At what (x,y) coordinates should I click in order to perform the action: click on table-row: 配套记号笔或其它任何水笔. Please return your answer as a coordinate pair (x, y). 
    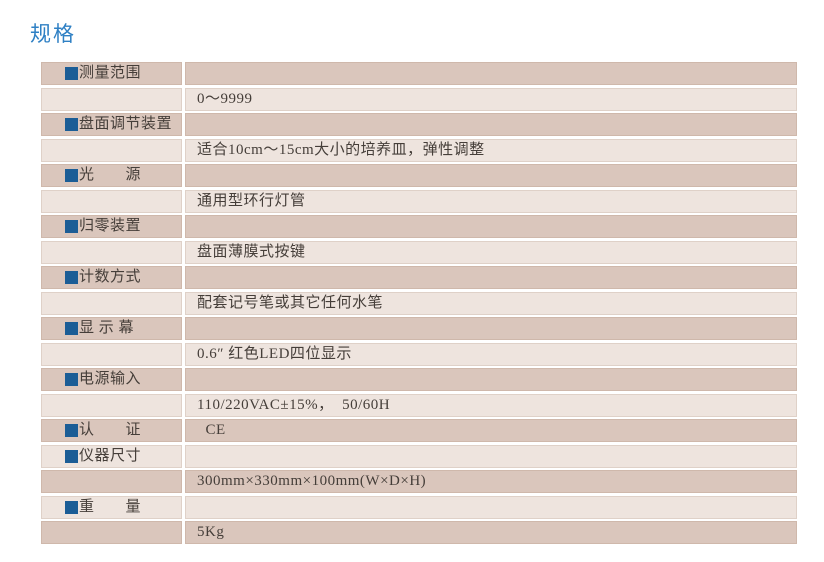
    Looking at the image, I should click on (419, 303).